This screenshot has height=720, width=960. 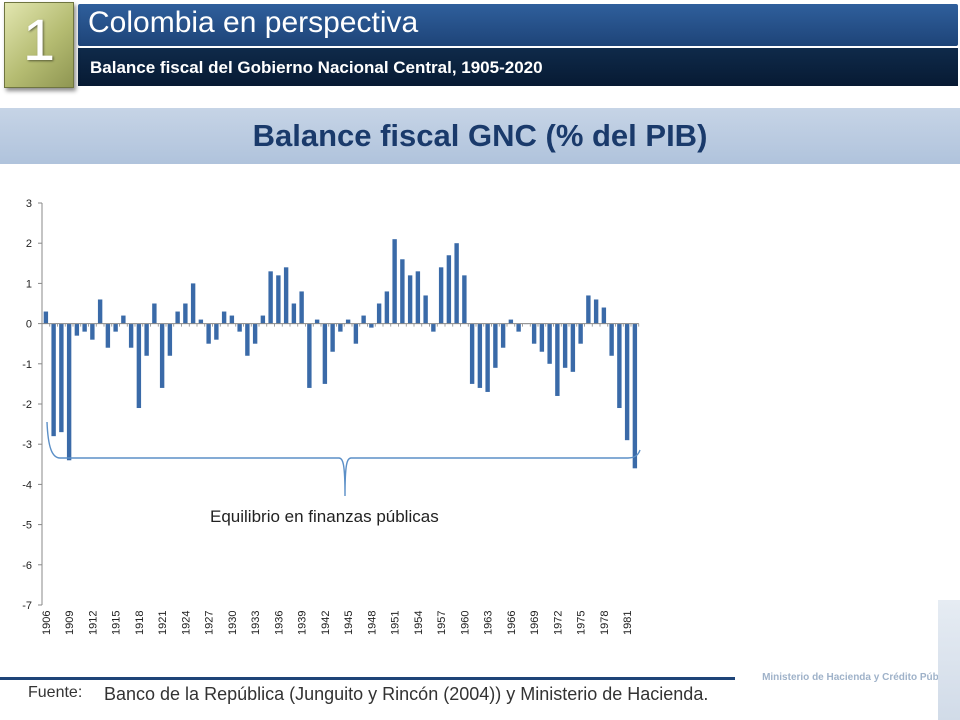 What do you see at coordinates (442, 623) in the screenshot?
I see `x-tick-label: 1957` at bounding box center [442, 623].